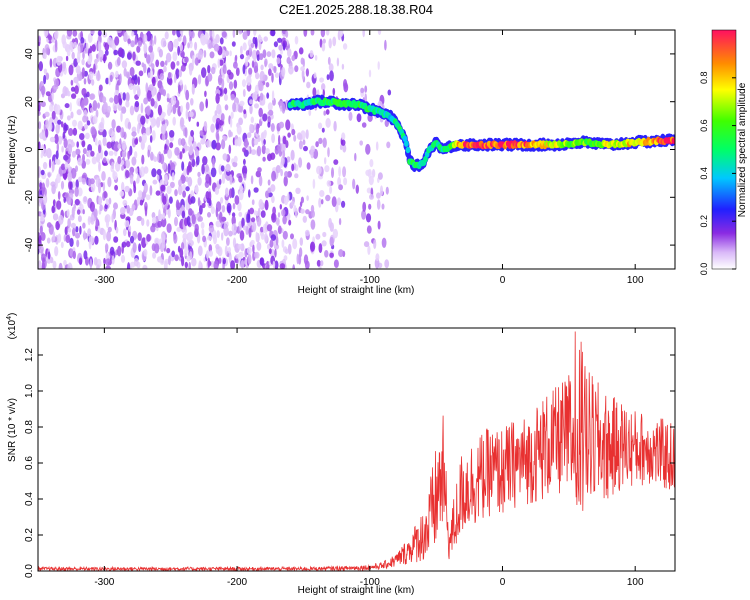 This screenshot has height=600, width=750. I want to click on y-tick-label: 1.2, so click(29, 355).